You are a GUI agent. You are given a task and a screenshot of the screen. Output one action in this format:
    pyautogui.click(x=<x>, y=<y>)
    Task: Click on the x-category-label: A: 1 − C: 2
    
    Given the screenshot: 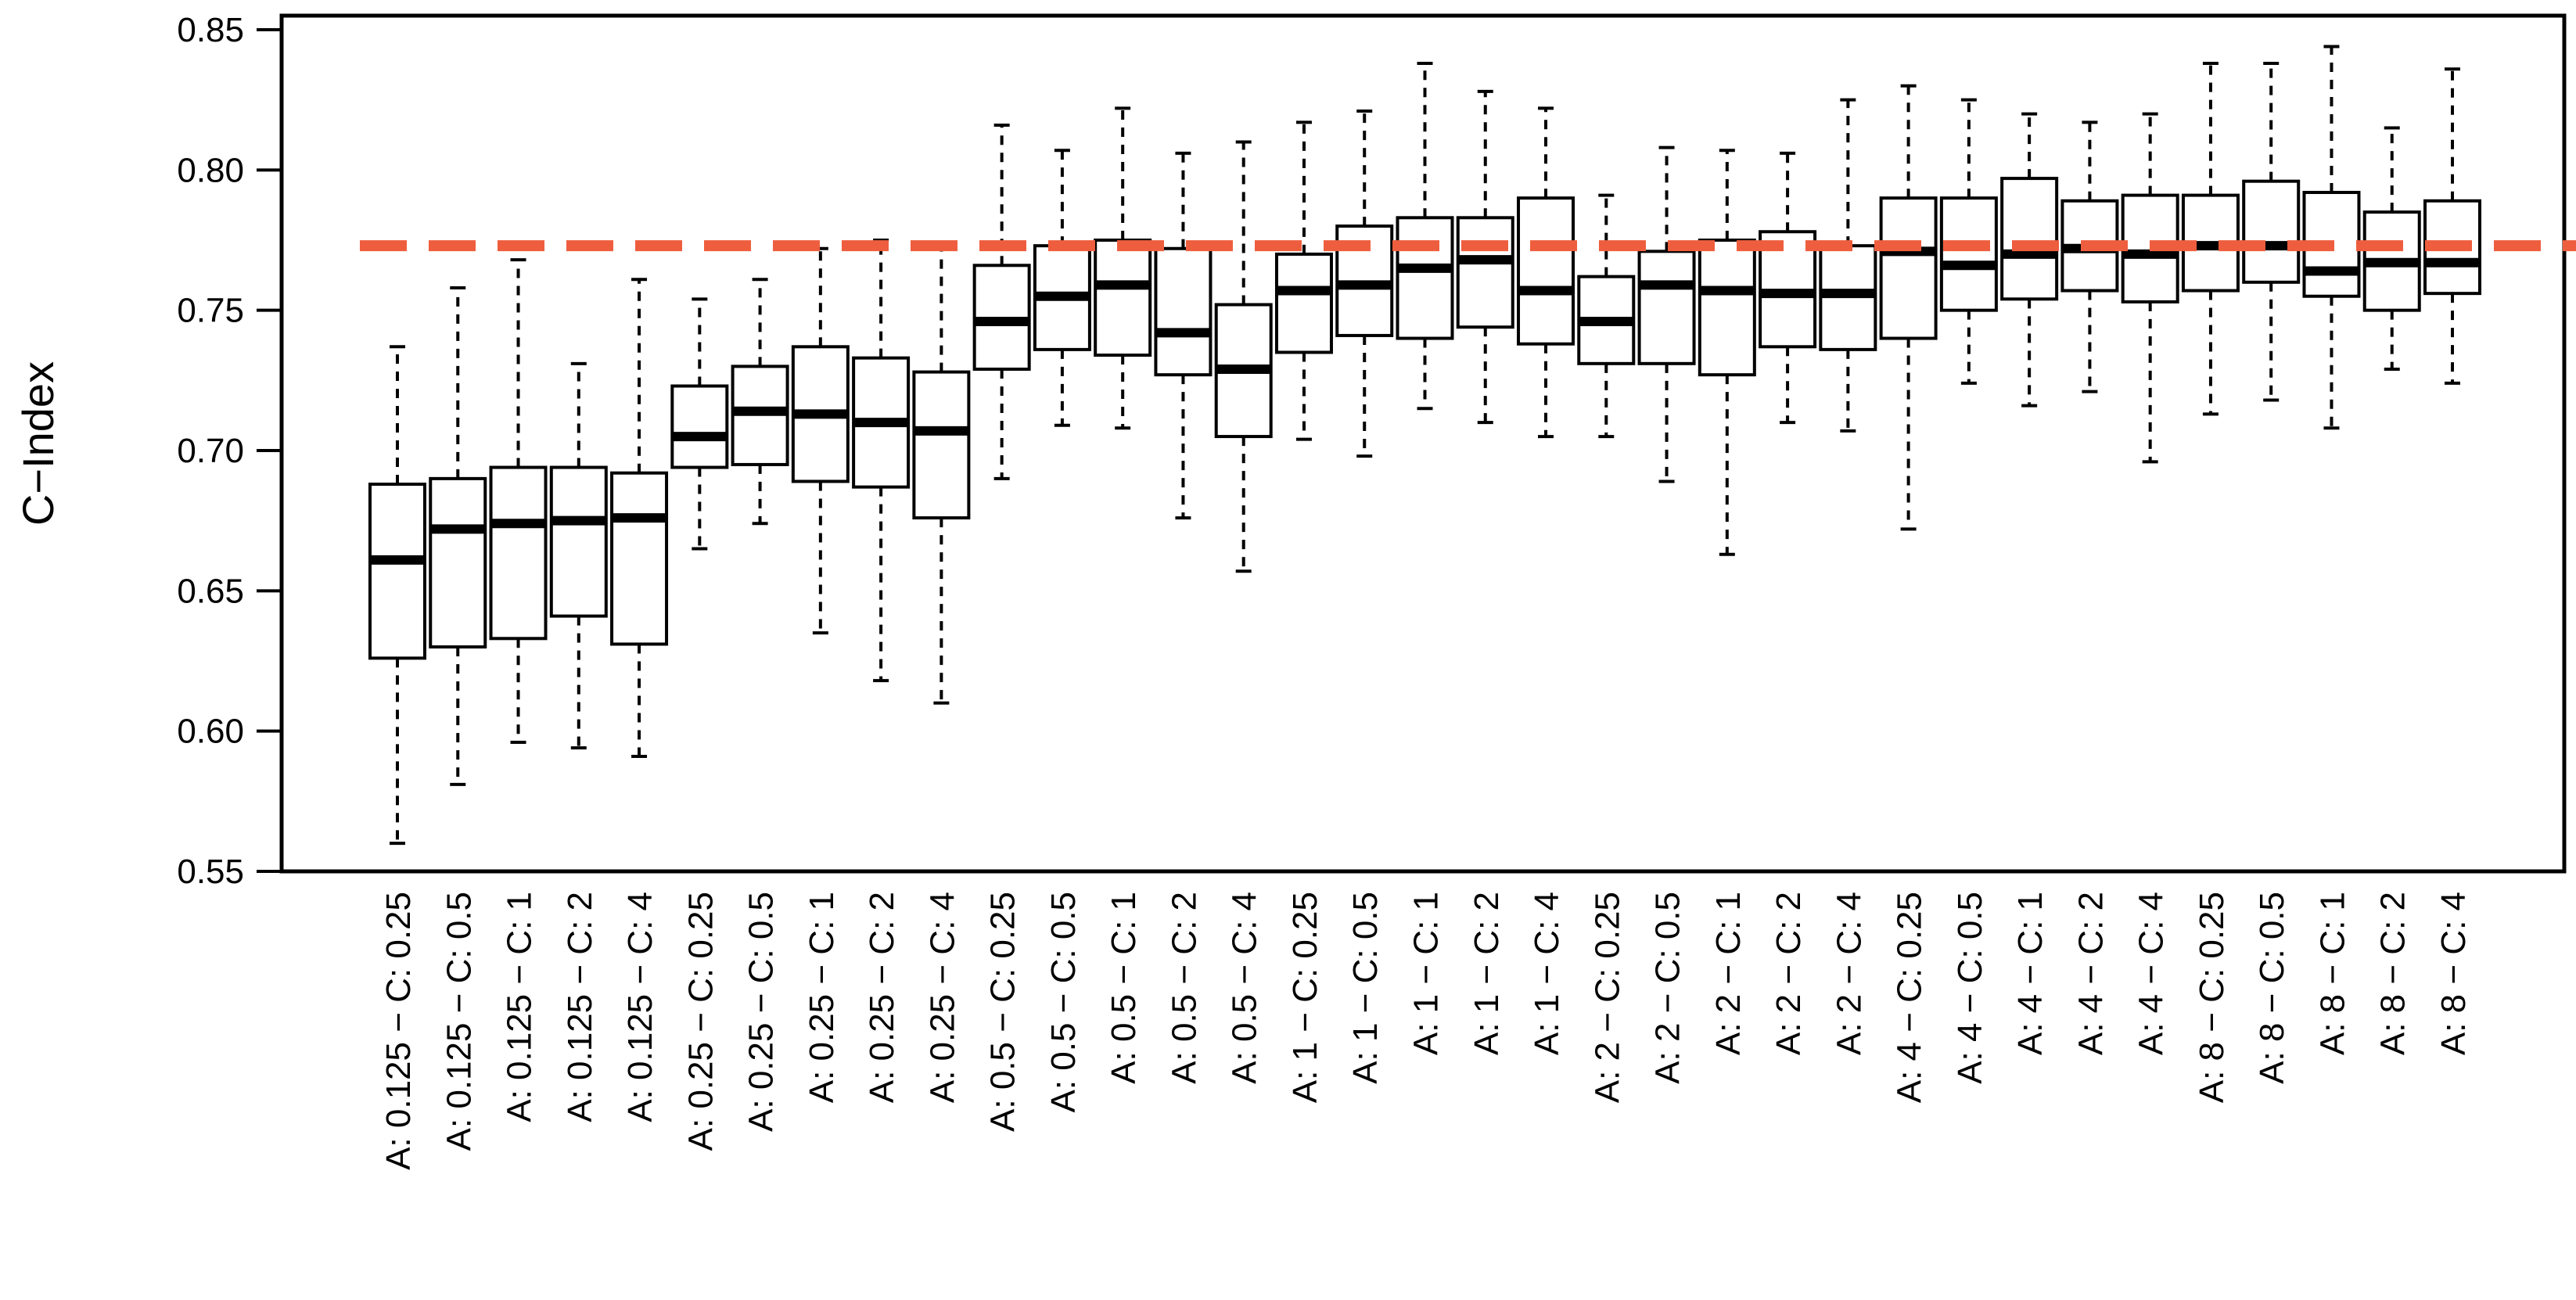 What is the action you would take?
    pyautogui.click(x=1487, y=974)
    